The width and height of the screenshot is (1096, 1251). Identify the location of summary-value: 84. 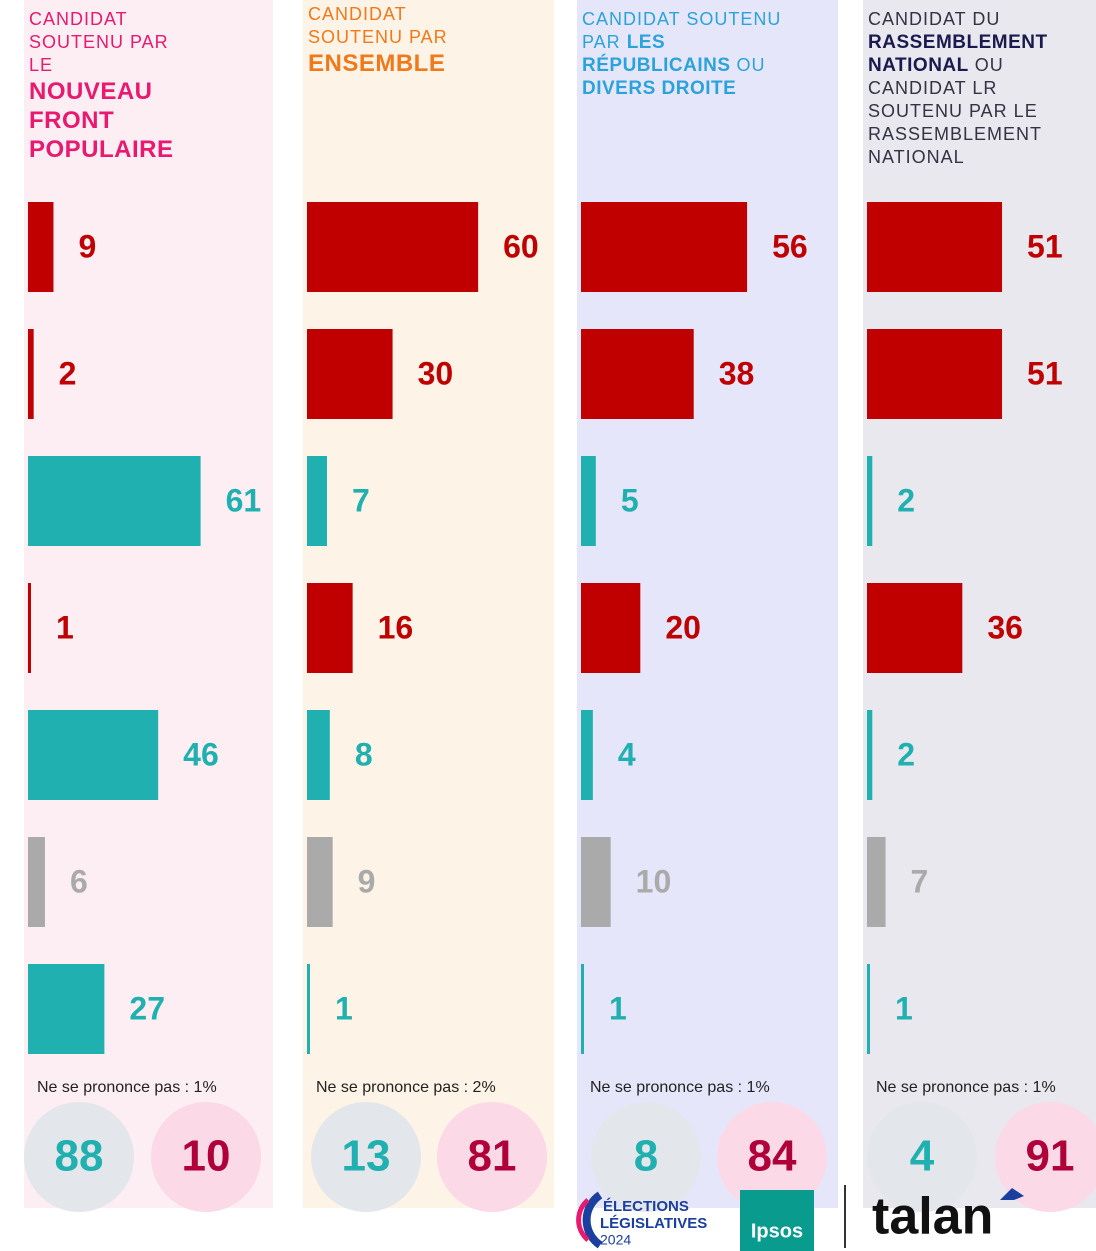
(772, 1156).